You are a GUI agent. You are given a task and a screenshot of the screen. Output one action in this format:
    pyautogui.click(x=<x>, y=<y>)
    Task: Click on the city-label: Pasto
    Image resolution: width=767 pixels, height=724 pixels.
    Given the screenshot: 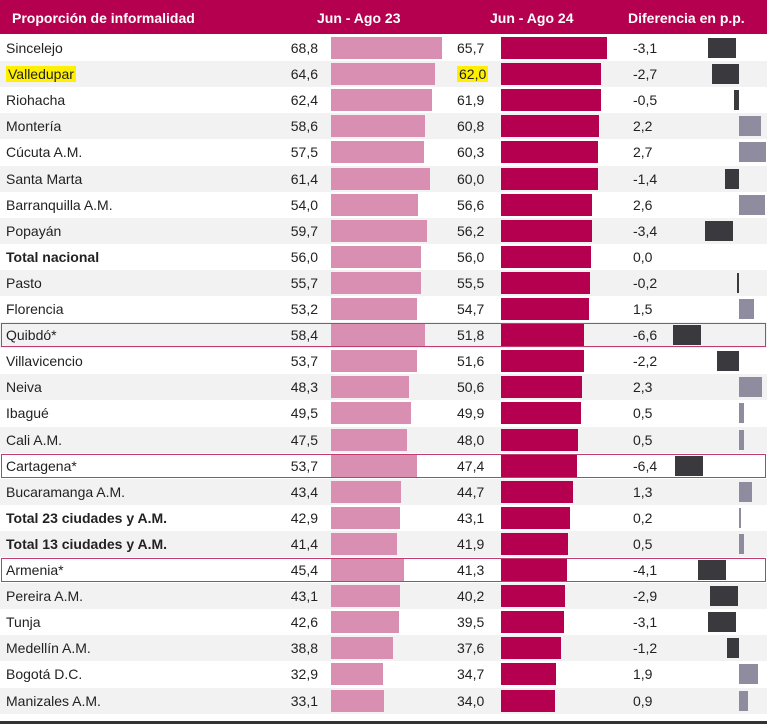 What is the action you would take?
    pyautogui.click(x=24, y=283)
    